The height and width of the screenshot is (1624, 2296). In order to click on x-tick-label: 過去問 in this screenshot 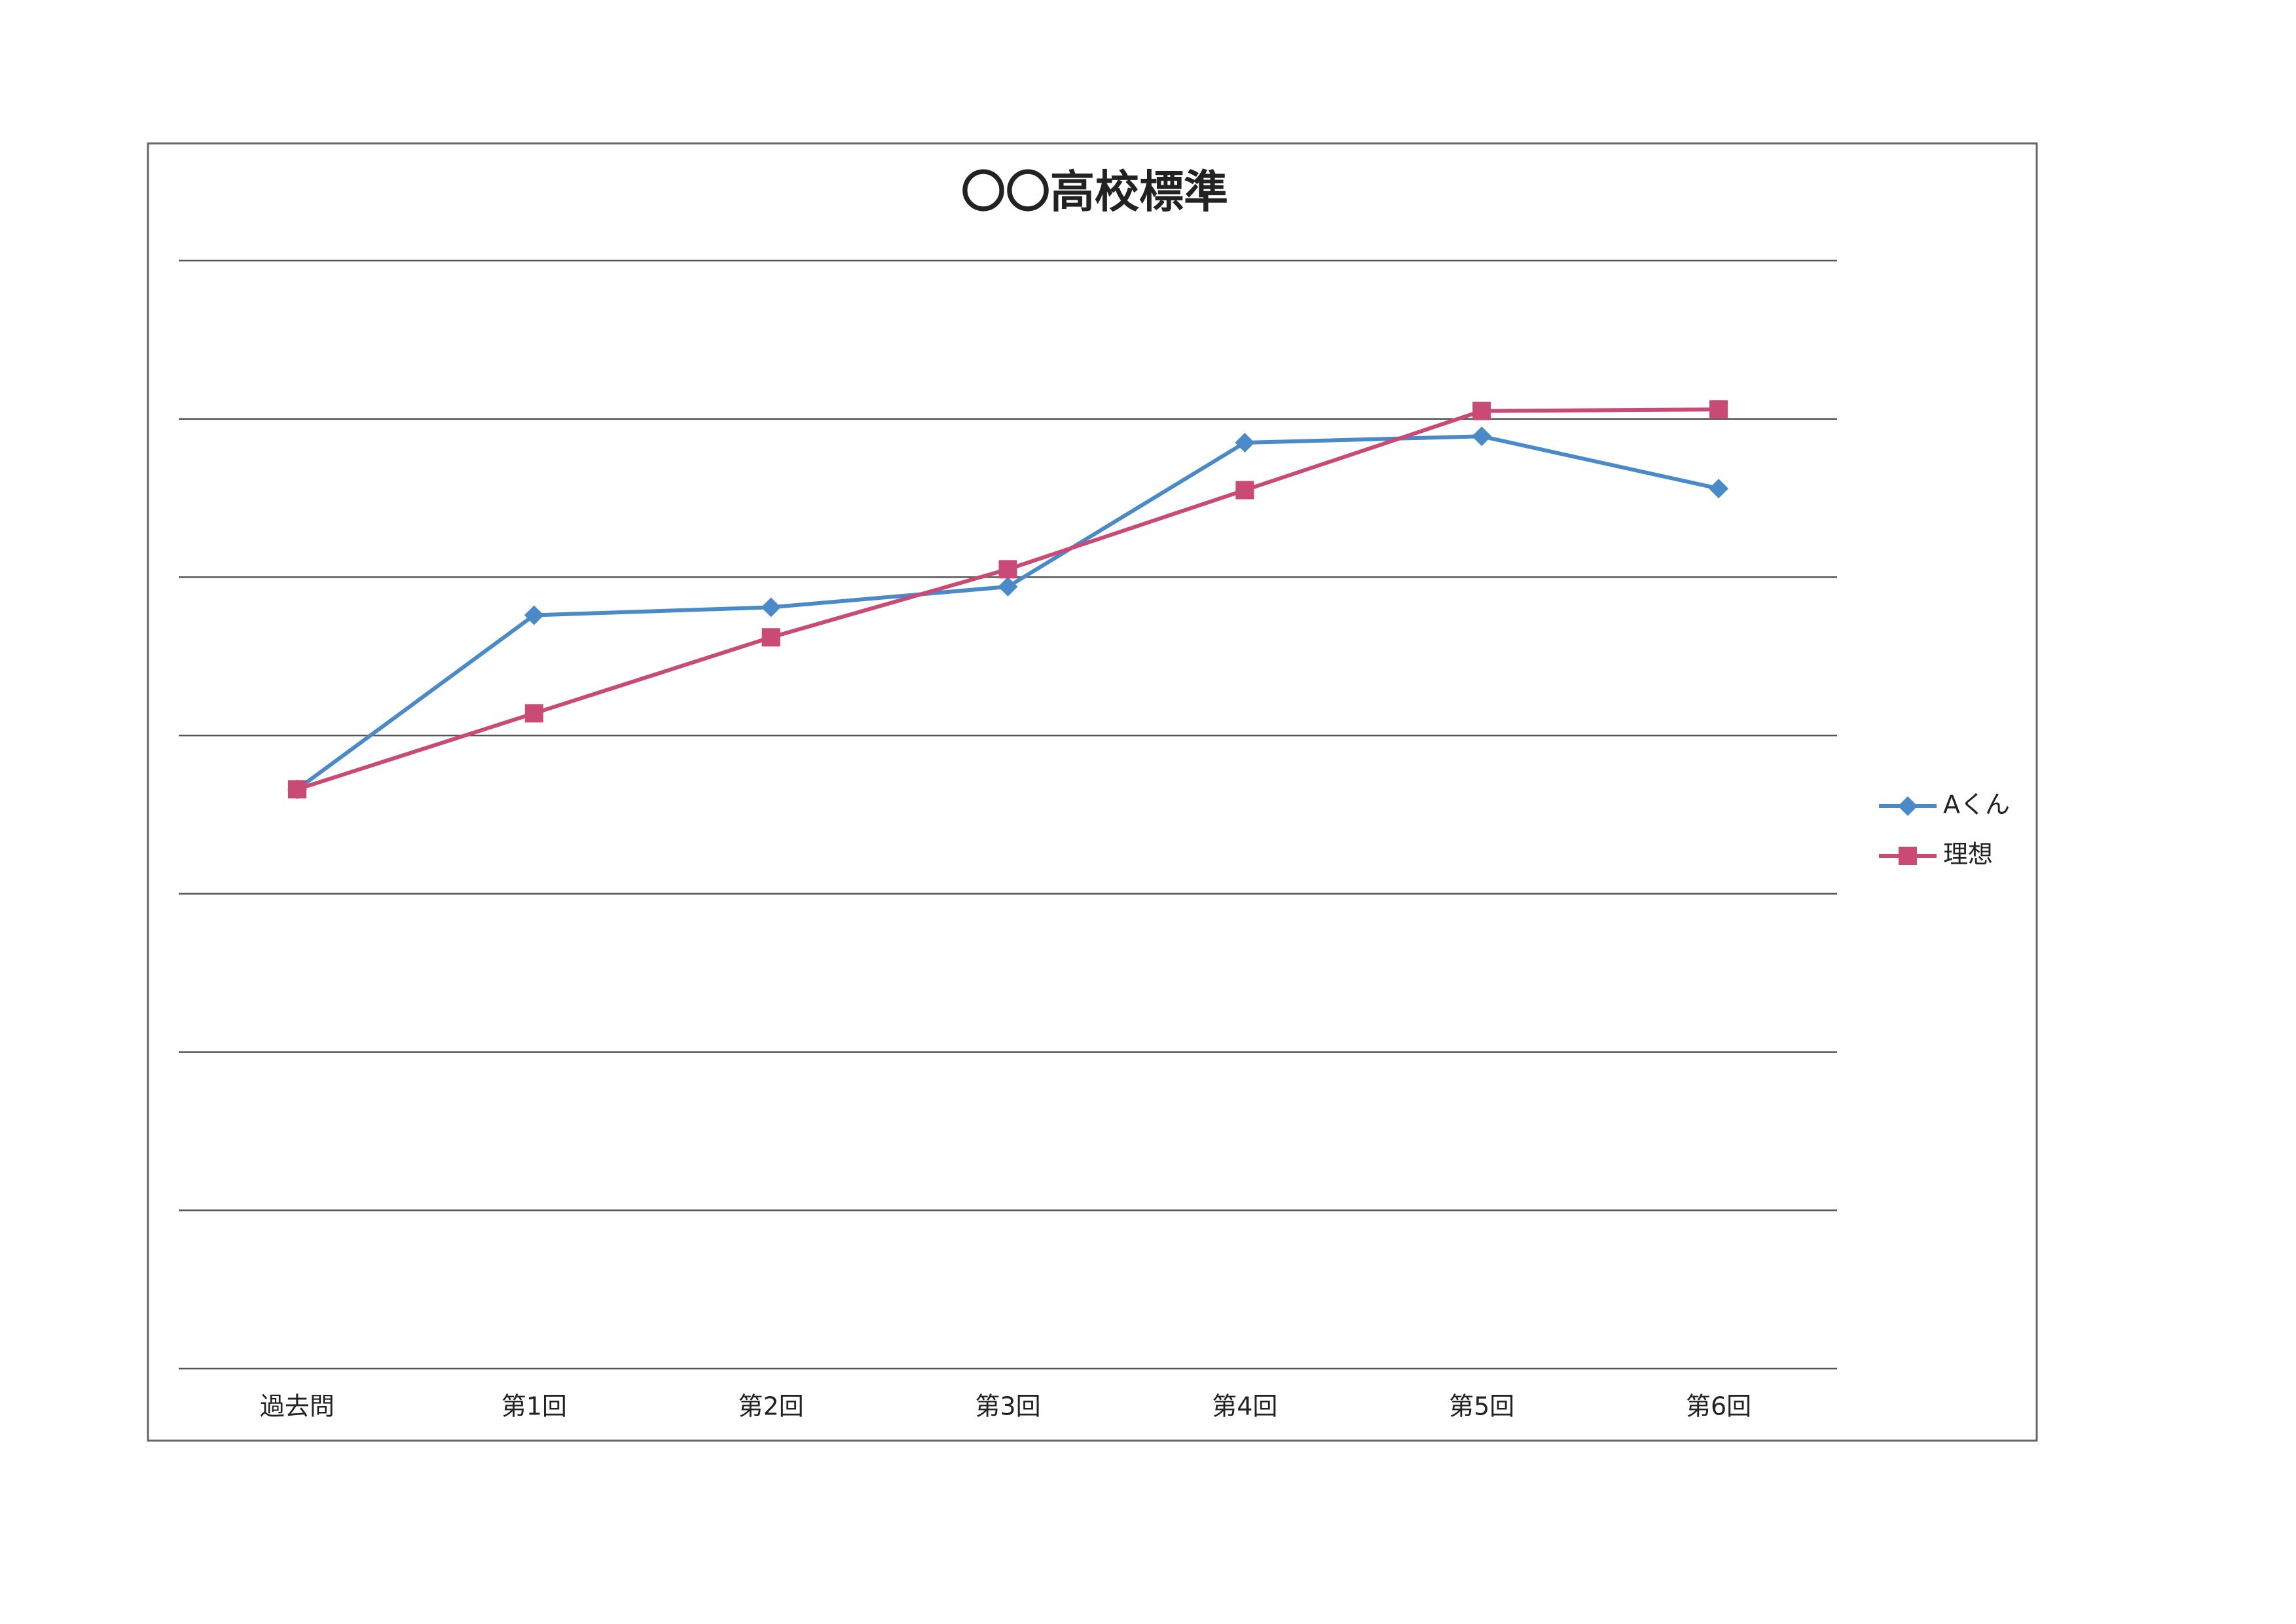, I will do `click(297, 1406)`.